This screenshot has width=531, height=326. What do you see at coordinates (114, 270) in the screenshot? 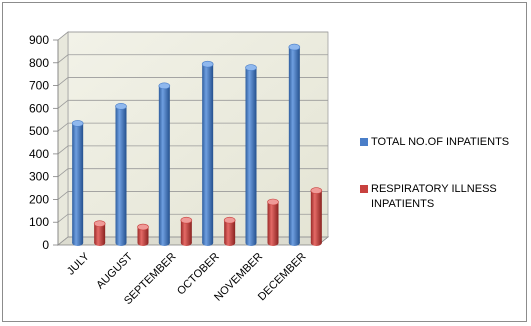
I see `x-tick-label: AUGUST` at bounding box center [114, 270].